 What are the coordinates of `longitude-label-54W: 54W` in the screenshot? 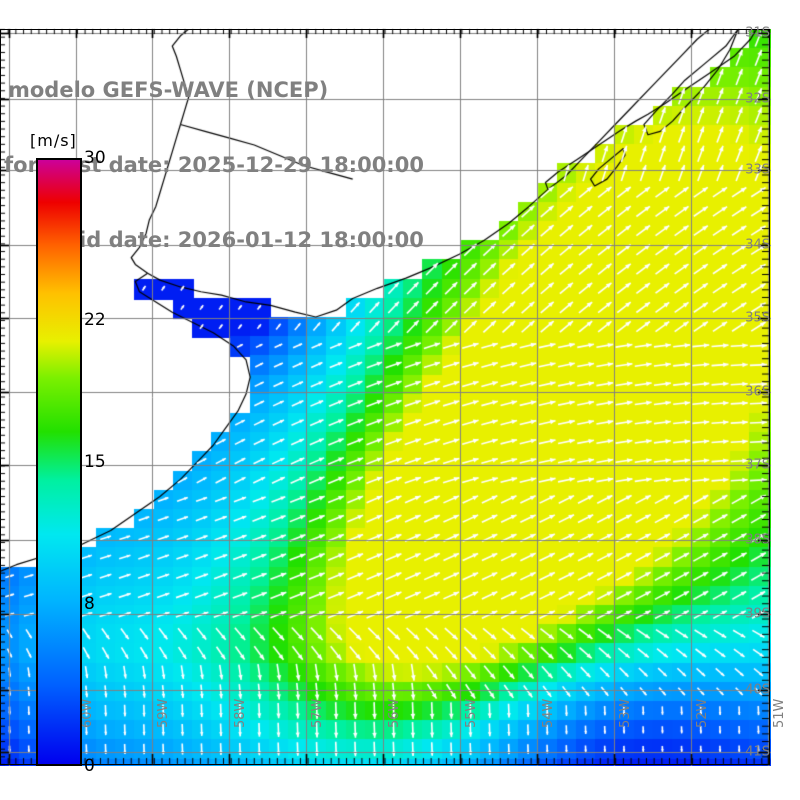 It's located at (548, 713).